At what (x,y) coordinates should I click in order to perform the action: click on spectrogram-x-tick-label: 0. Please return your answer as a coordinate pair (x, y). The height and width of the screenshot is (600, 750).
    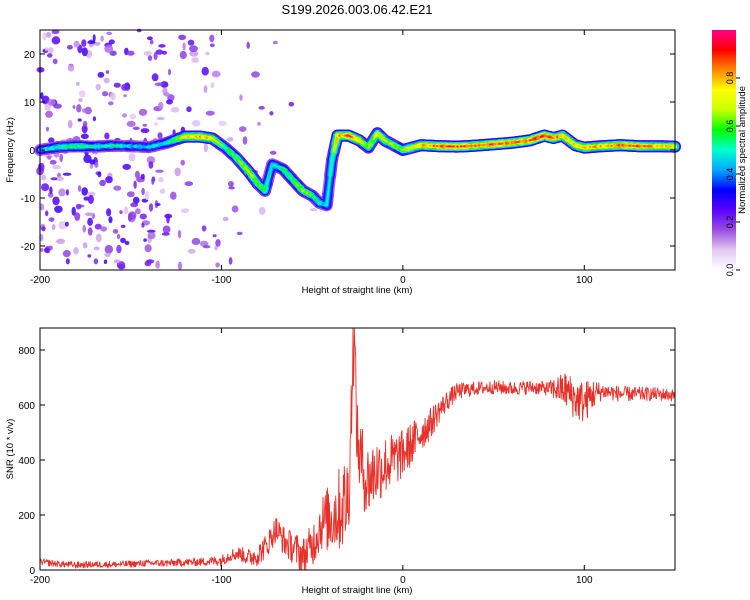
    Looking at the image, I should click on (403, 280).